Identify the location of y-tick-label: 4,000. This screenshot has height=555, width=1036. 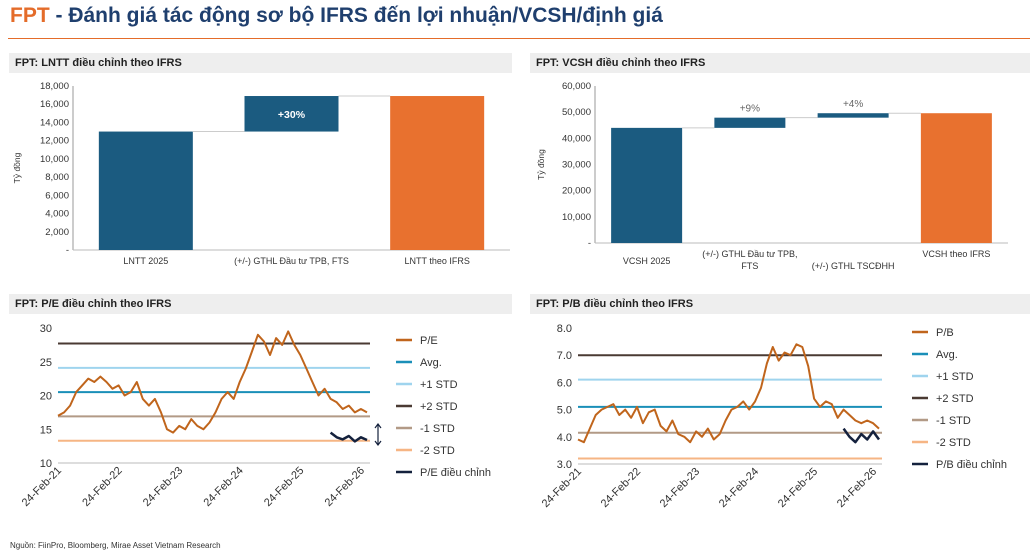
(57, 214).